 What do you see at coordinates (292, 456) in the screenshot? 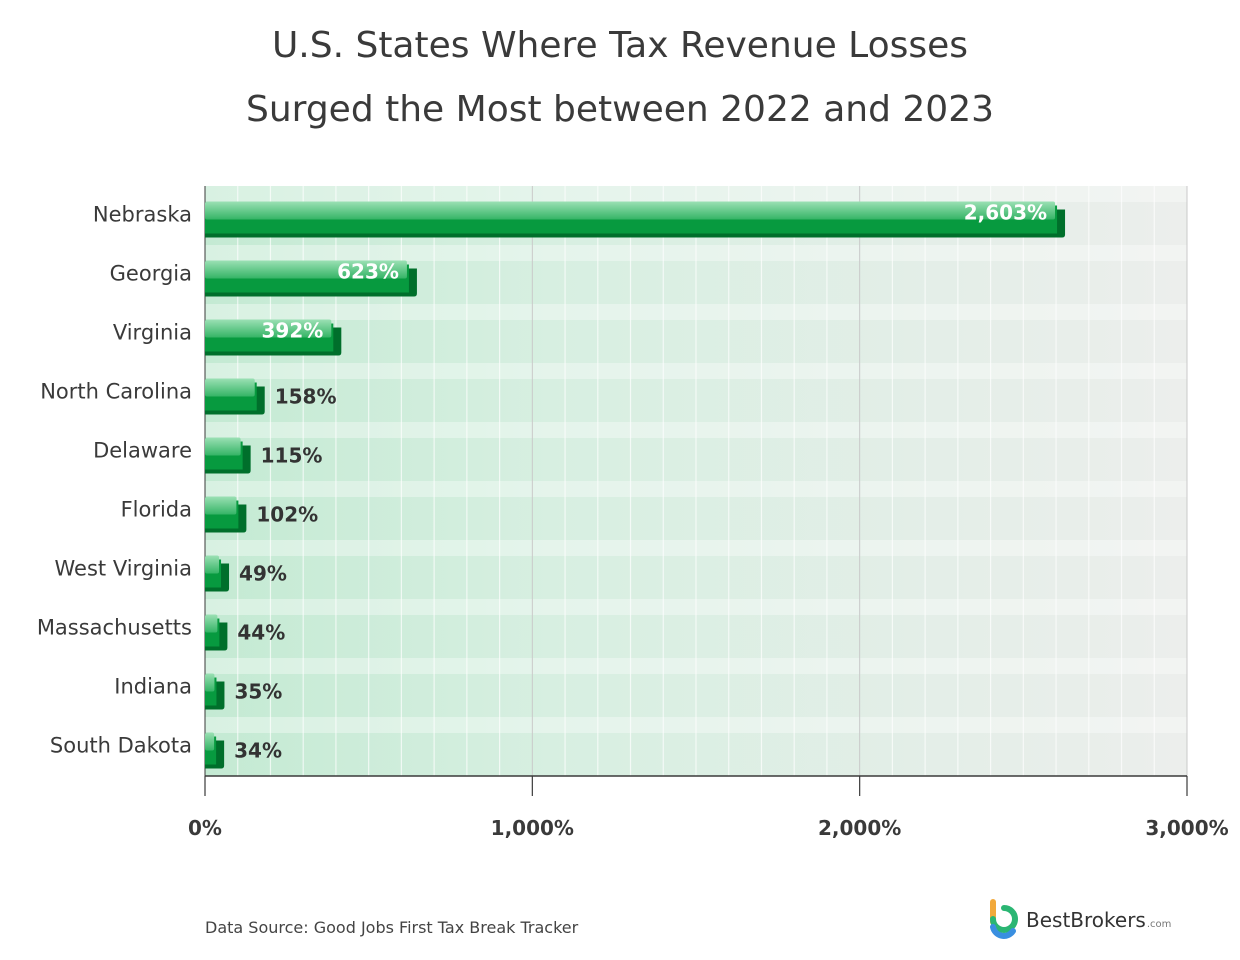
I see `bar-value-label: 115%` at bounding box center [292, 456].